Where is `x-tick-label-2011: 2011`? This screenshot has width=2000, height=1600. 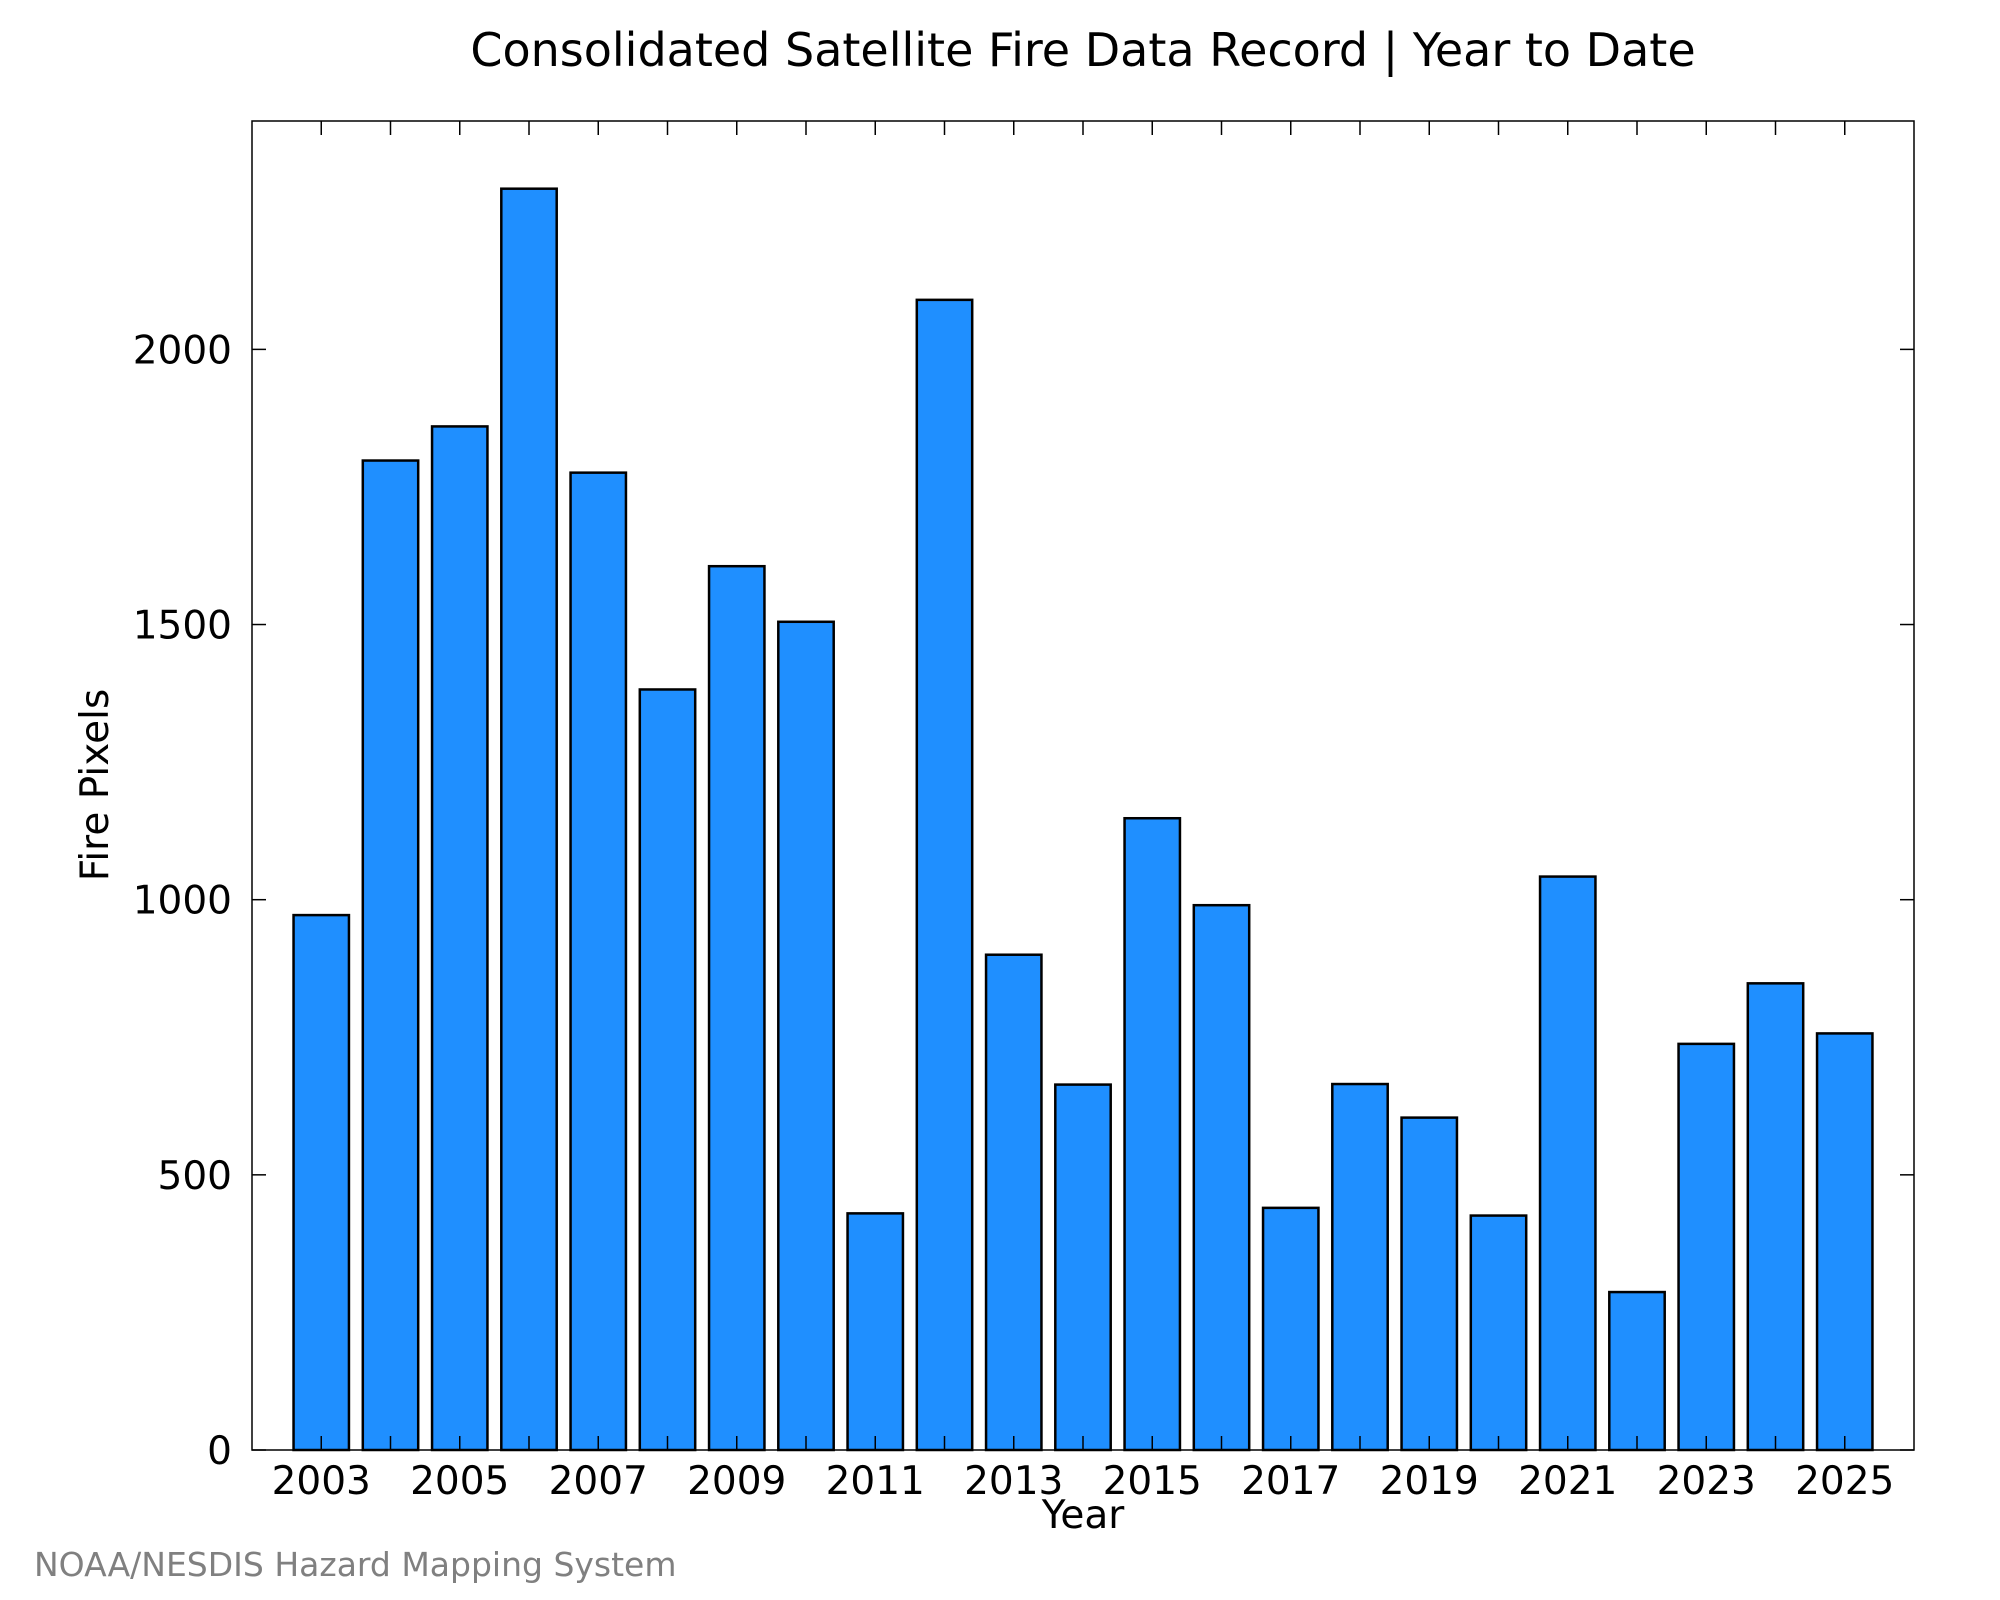
x-tick-label-2011: 2011 is located at coordinates (875, 1481).